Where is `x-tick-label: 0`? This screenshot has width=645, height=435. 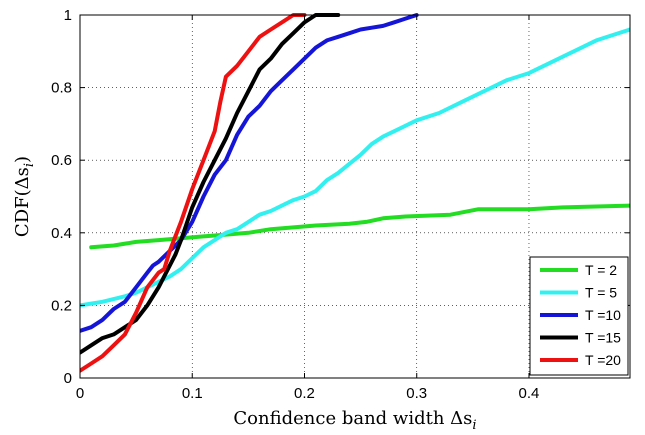
x-tick-label: 0 is located at coordinates (80, 393).